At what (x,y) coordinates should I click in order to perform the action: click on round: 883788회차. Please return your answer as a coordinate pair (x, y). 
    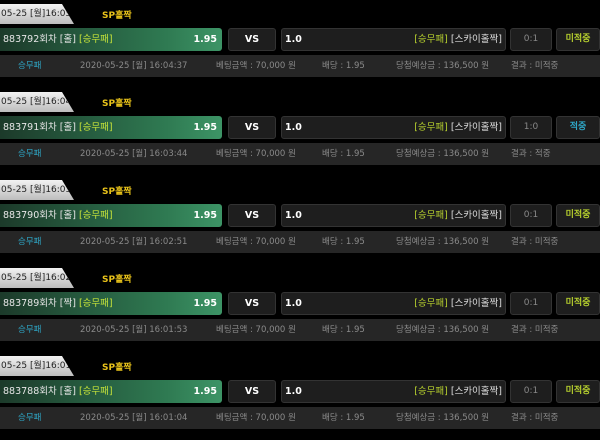
    Looking at the image, I should click on (30, 391).